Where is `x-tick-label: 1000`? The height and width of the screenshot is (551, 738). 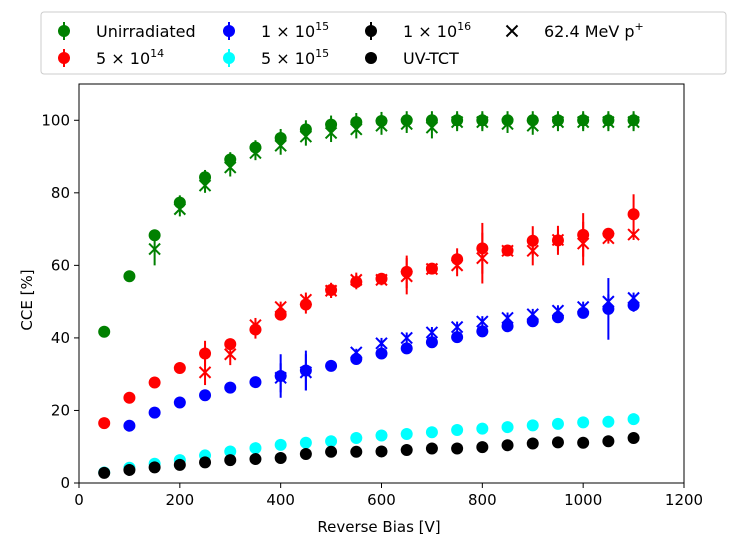 x-tick-label: 1000 is located at coordinates (583, 500).